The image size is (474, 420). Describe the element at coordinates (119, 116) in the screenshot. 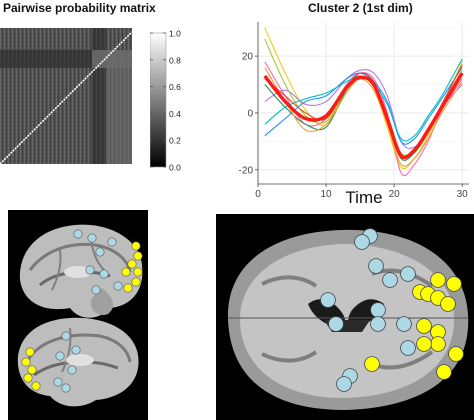

I see `matrix-block-right` at that location.